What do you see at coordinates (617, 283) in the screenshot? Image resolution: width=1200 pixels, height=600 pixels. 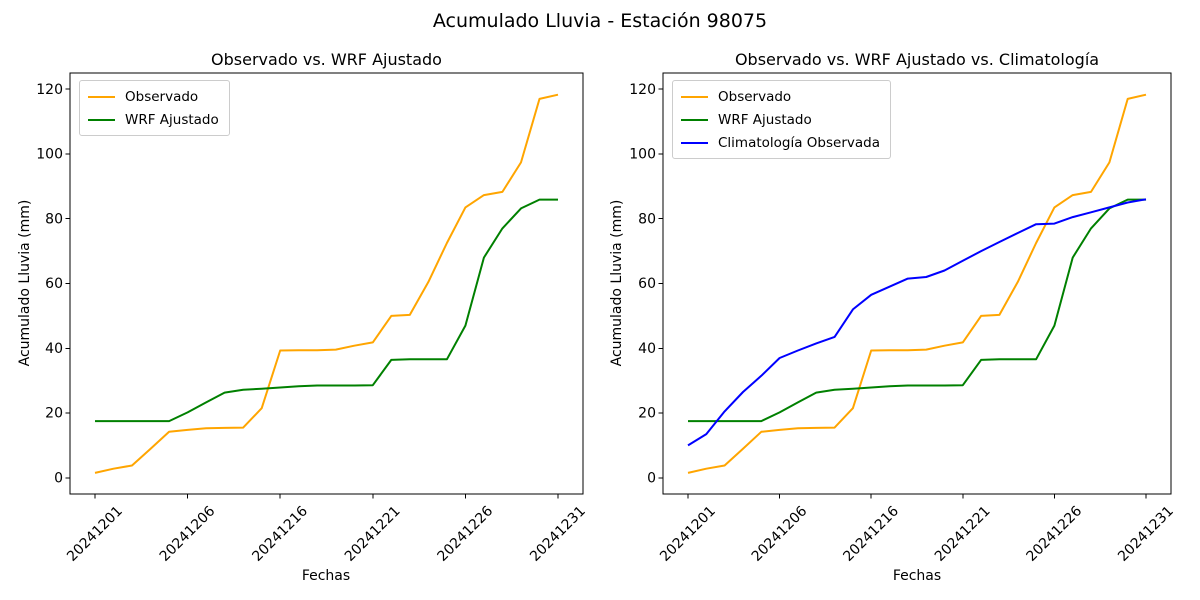 I see `right-y-axis-label: Acumulado Lluvia (mm)` at bounding box center [617, 283].